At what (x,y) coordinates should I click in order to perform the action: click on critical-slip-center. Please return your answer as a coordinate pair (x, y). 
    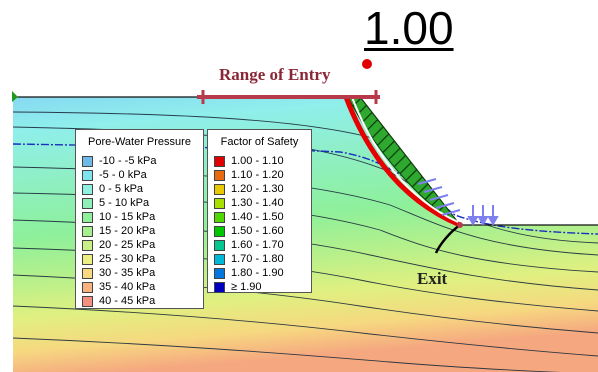
    Looking at the image, I should click on (367, 64).